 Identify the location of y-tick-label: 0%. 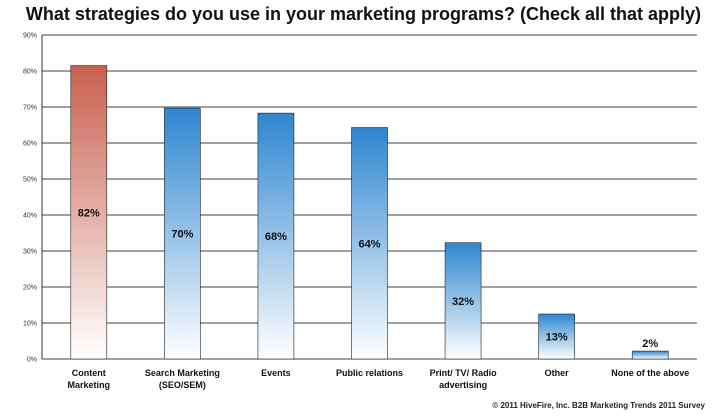
(32, 360).